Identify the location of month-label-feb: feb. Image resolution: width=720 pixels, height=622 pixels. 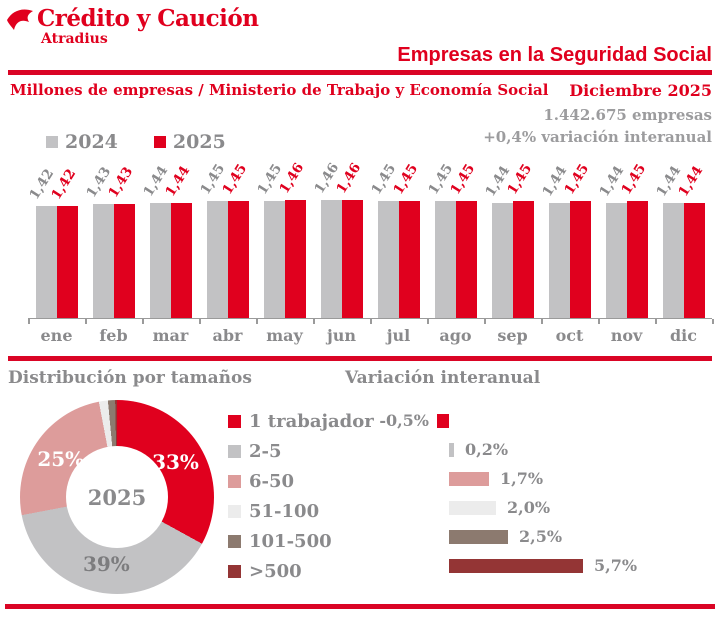
(113, 335).